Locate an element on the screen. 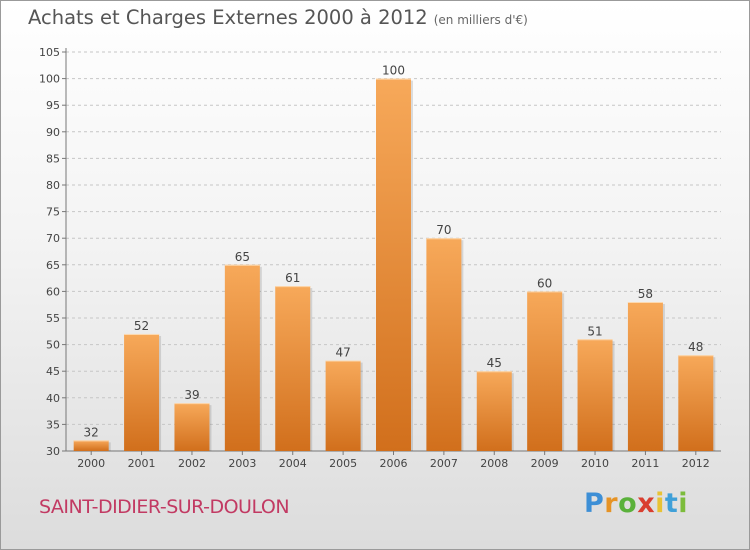 Image resolution: width=750 pixels, height=550 pixels. chart-subtitle: (en milliers d'€) is located at coordinates (480, 20).